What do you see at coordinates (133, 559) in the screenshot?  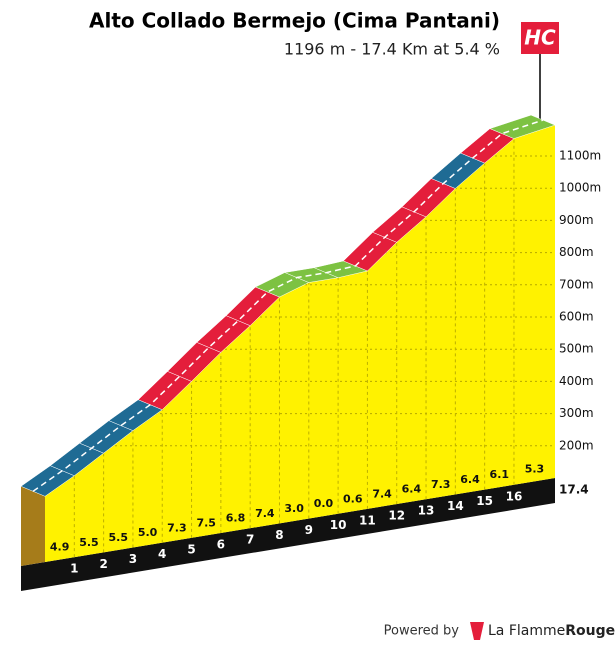 I see `km-label: 3` at bounding box center [133, 559].